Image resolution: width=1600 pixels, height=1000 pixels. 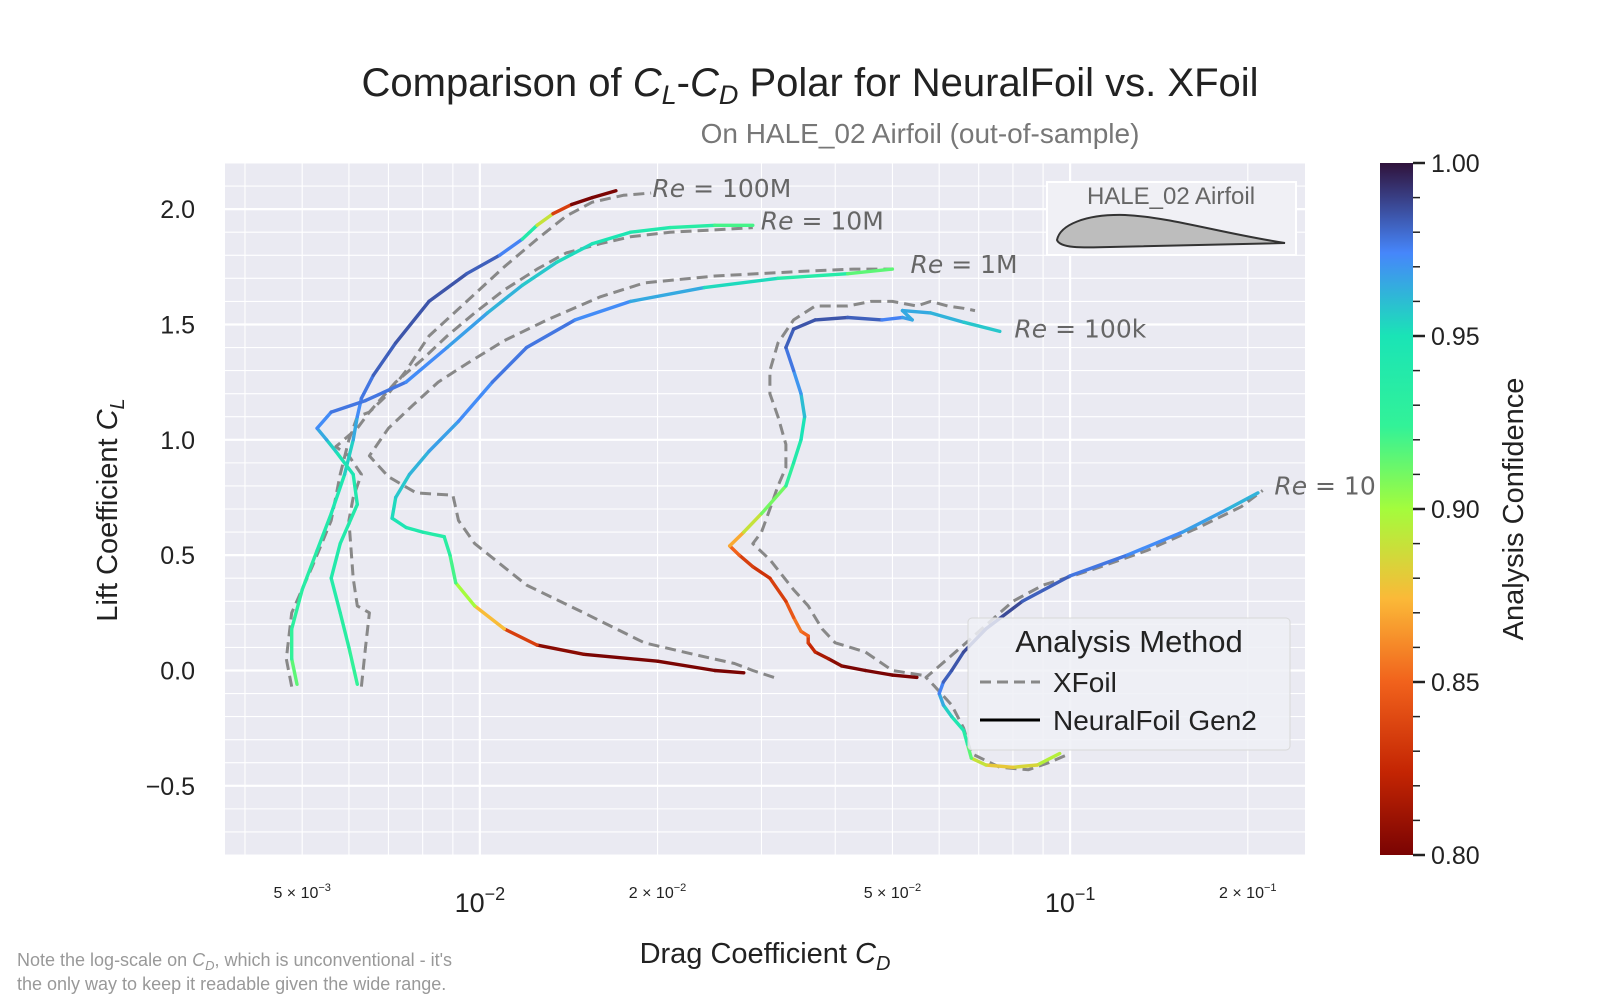 I want to click on x-tick-label-minor: 5 × 10⁻³, so click(x=301, y=892).